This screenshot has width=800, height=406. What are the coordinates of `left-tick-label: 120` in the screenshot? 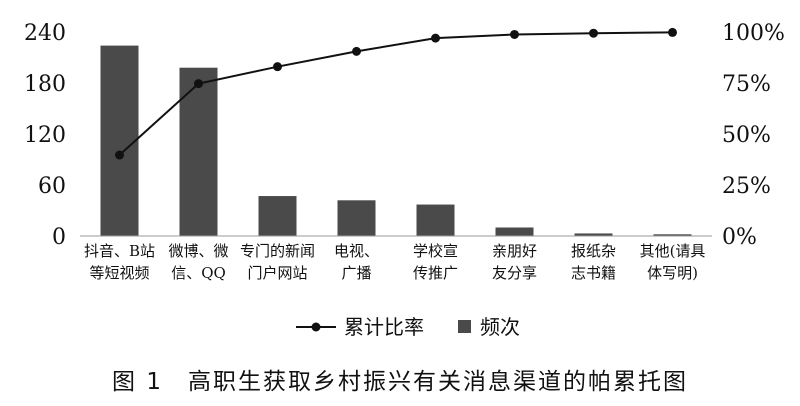 It's located at (45, 135).